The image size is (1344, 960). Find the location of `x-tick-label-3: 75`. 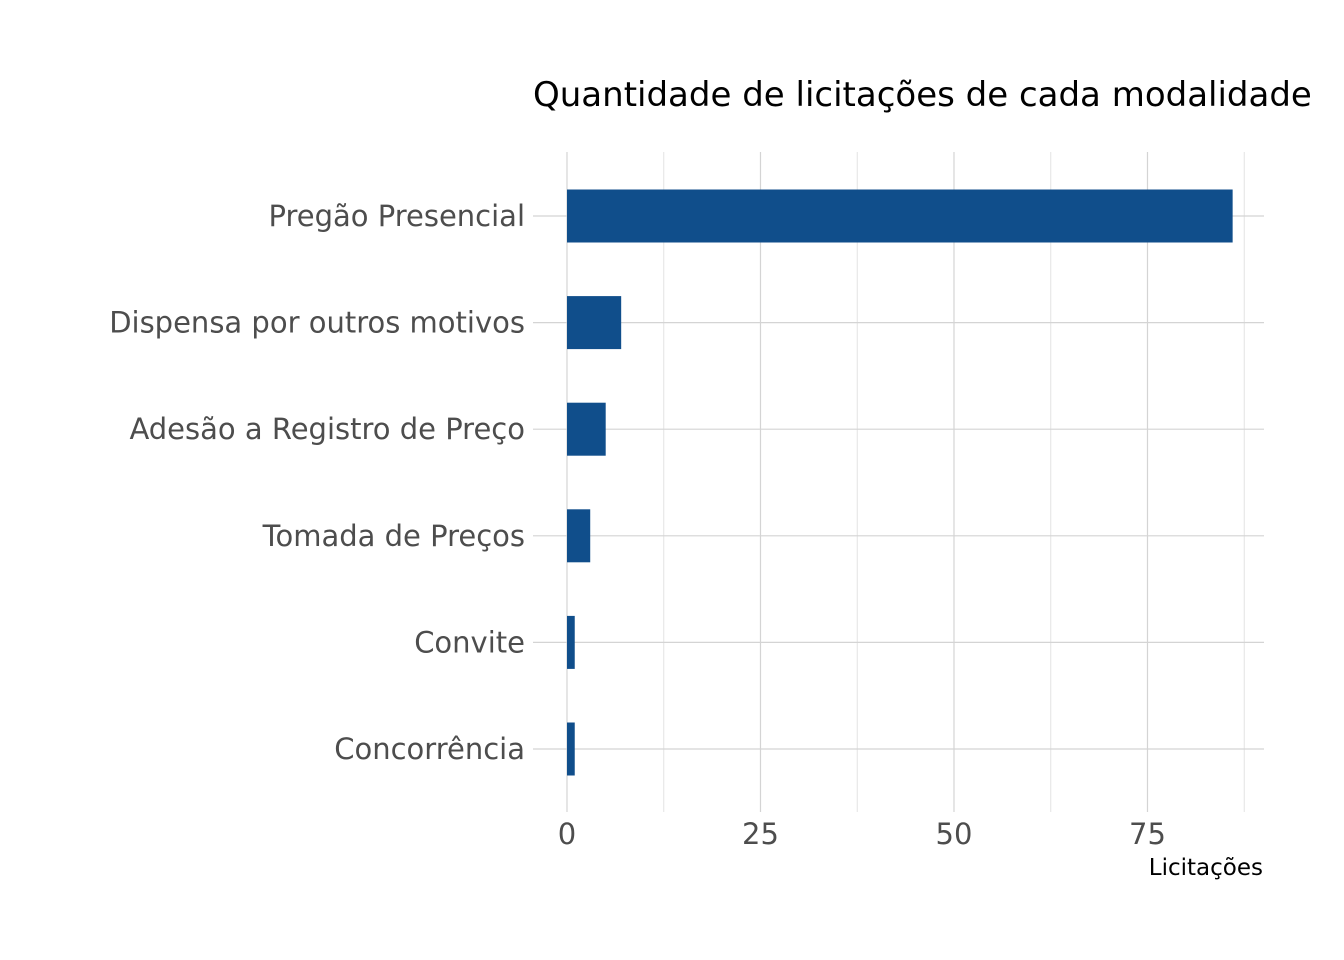

x-tick-label-3: 75 is located at coordinates (1147, 834).